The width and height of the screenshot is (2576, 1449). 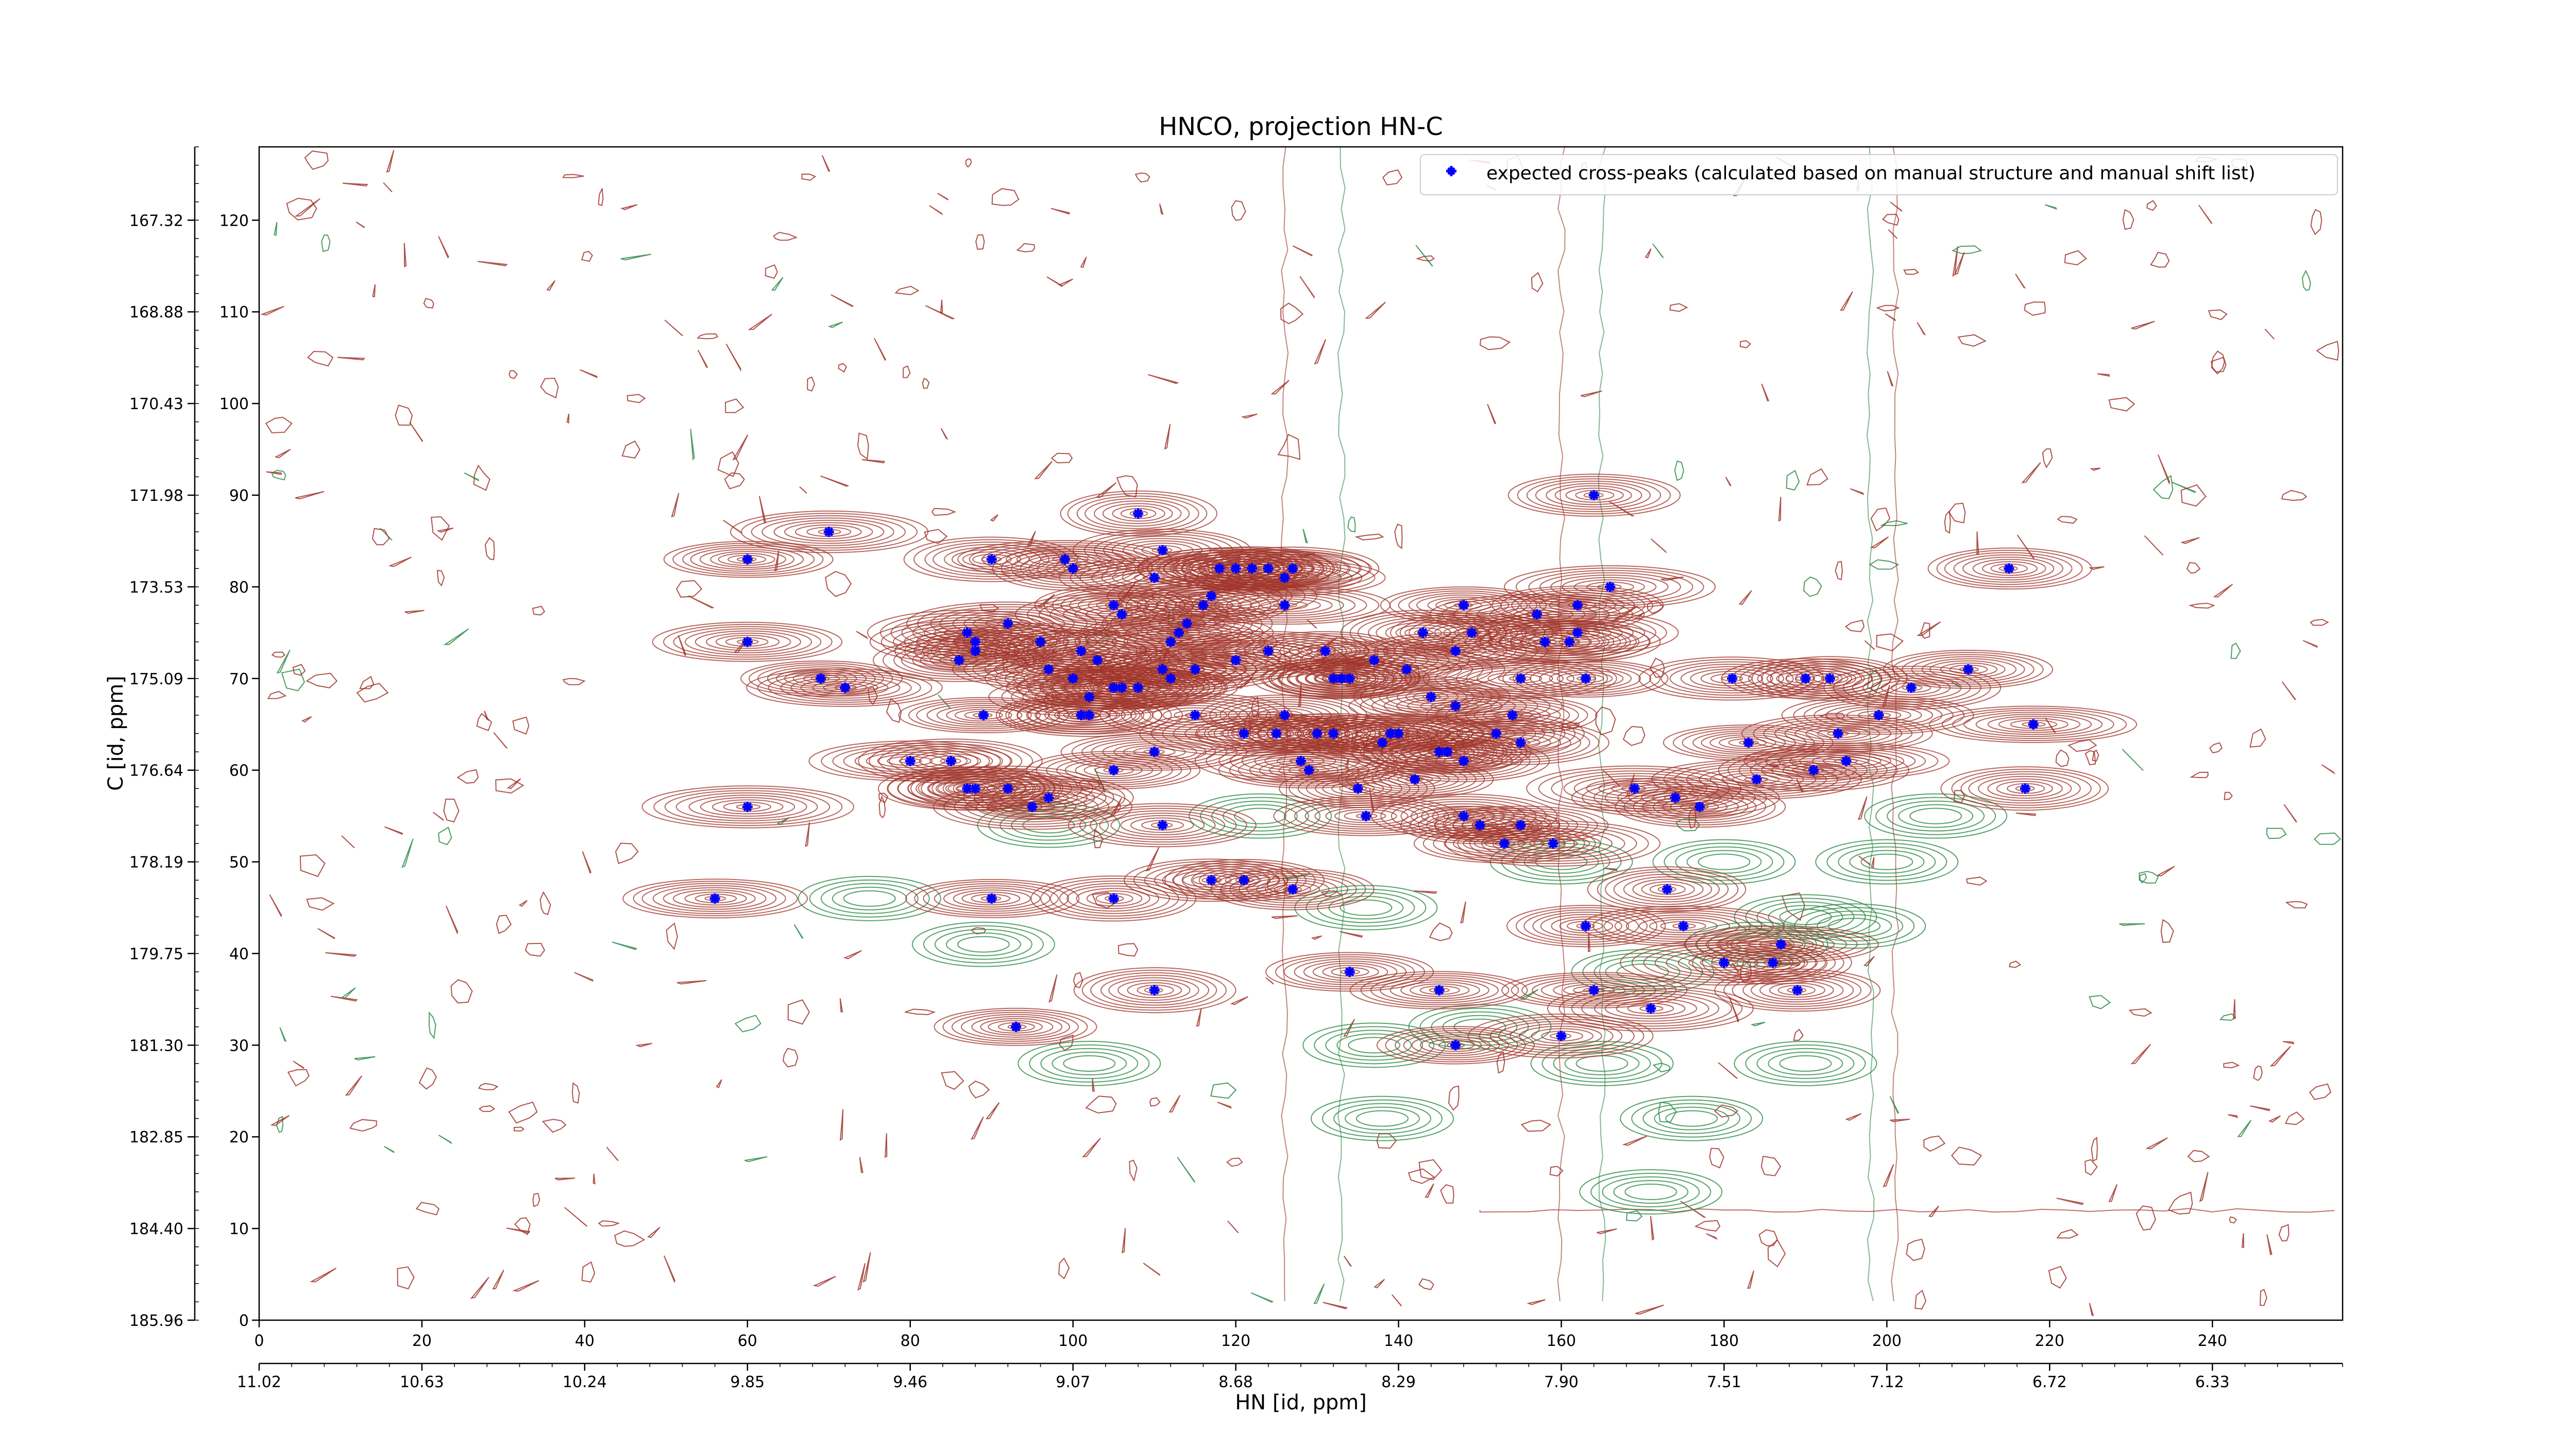 What do you see at coordinates (239, 1137) in the screenshot?
I see `y-tick-label: 20` at bounding box center [239, 1137].